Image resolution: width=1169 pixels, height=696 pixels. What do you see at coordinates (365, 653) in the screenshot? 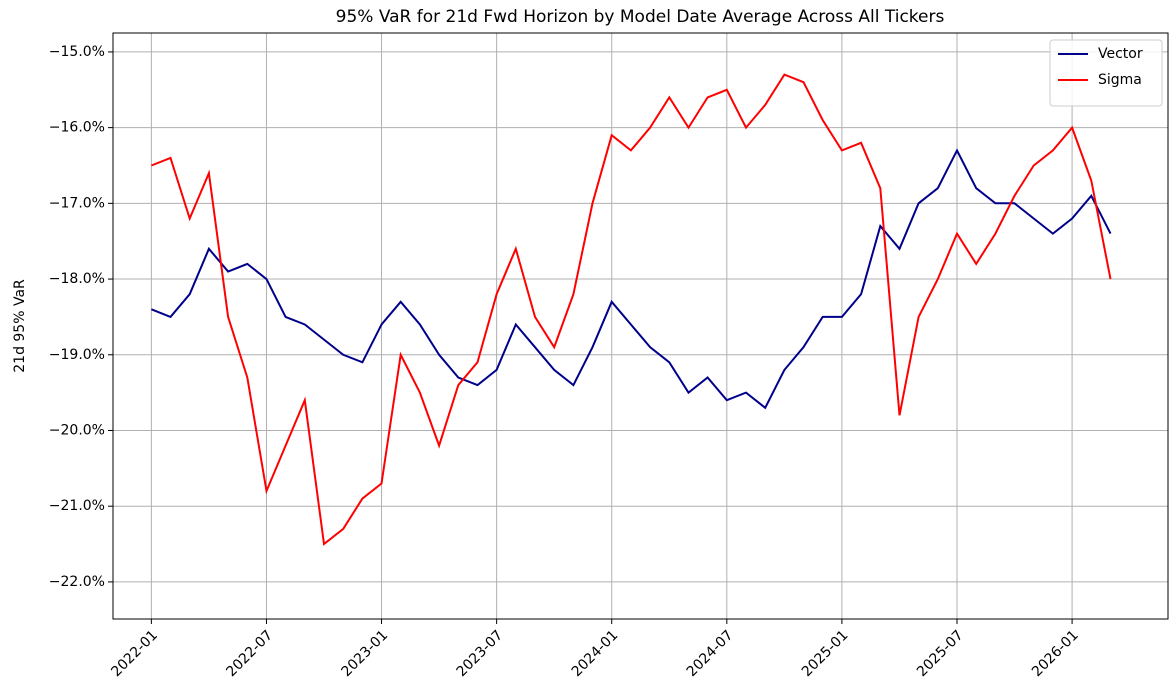
I see `x-tick-label: 2023-01` at bounding box center [365, 653].